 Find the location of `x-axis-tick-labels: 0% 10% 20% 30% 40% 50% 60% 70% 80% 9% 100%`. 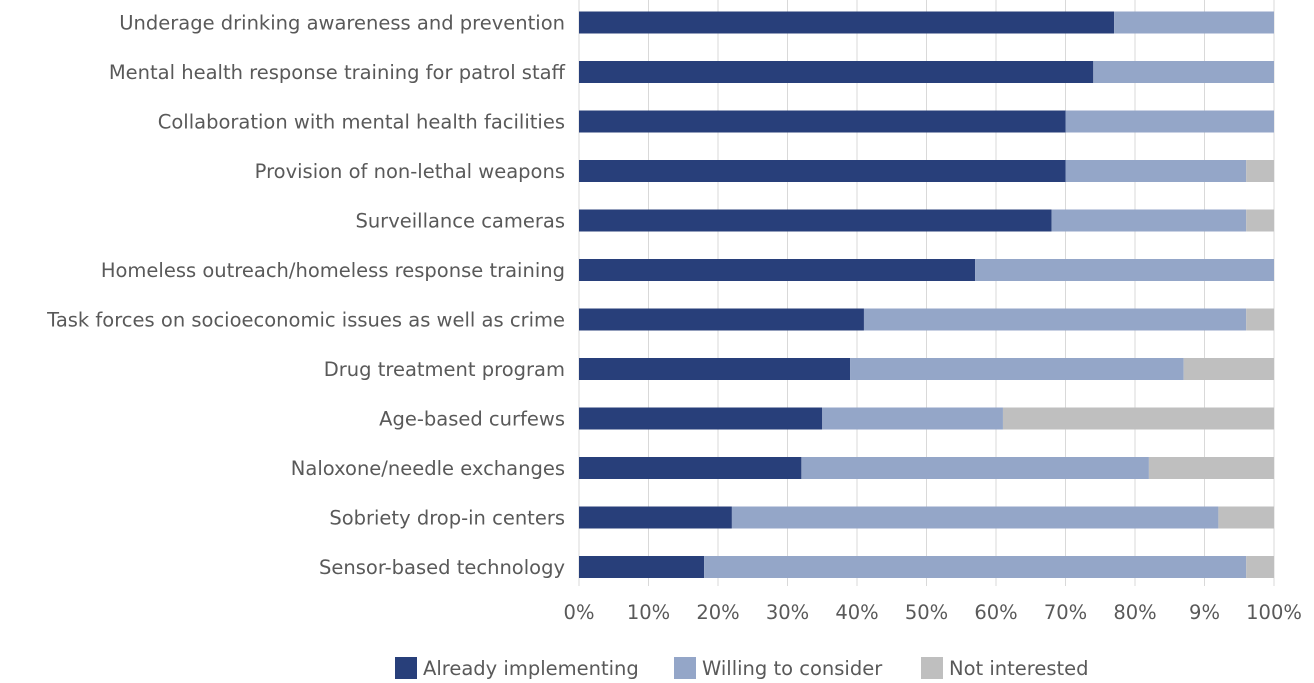

x-axis-tick-labels: 0% 10% 20% 30% 40% 50% 60% 70% 80% 9% 100% is located at coordinates (933, 612).